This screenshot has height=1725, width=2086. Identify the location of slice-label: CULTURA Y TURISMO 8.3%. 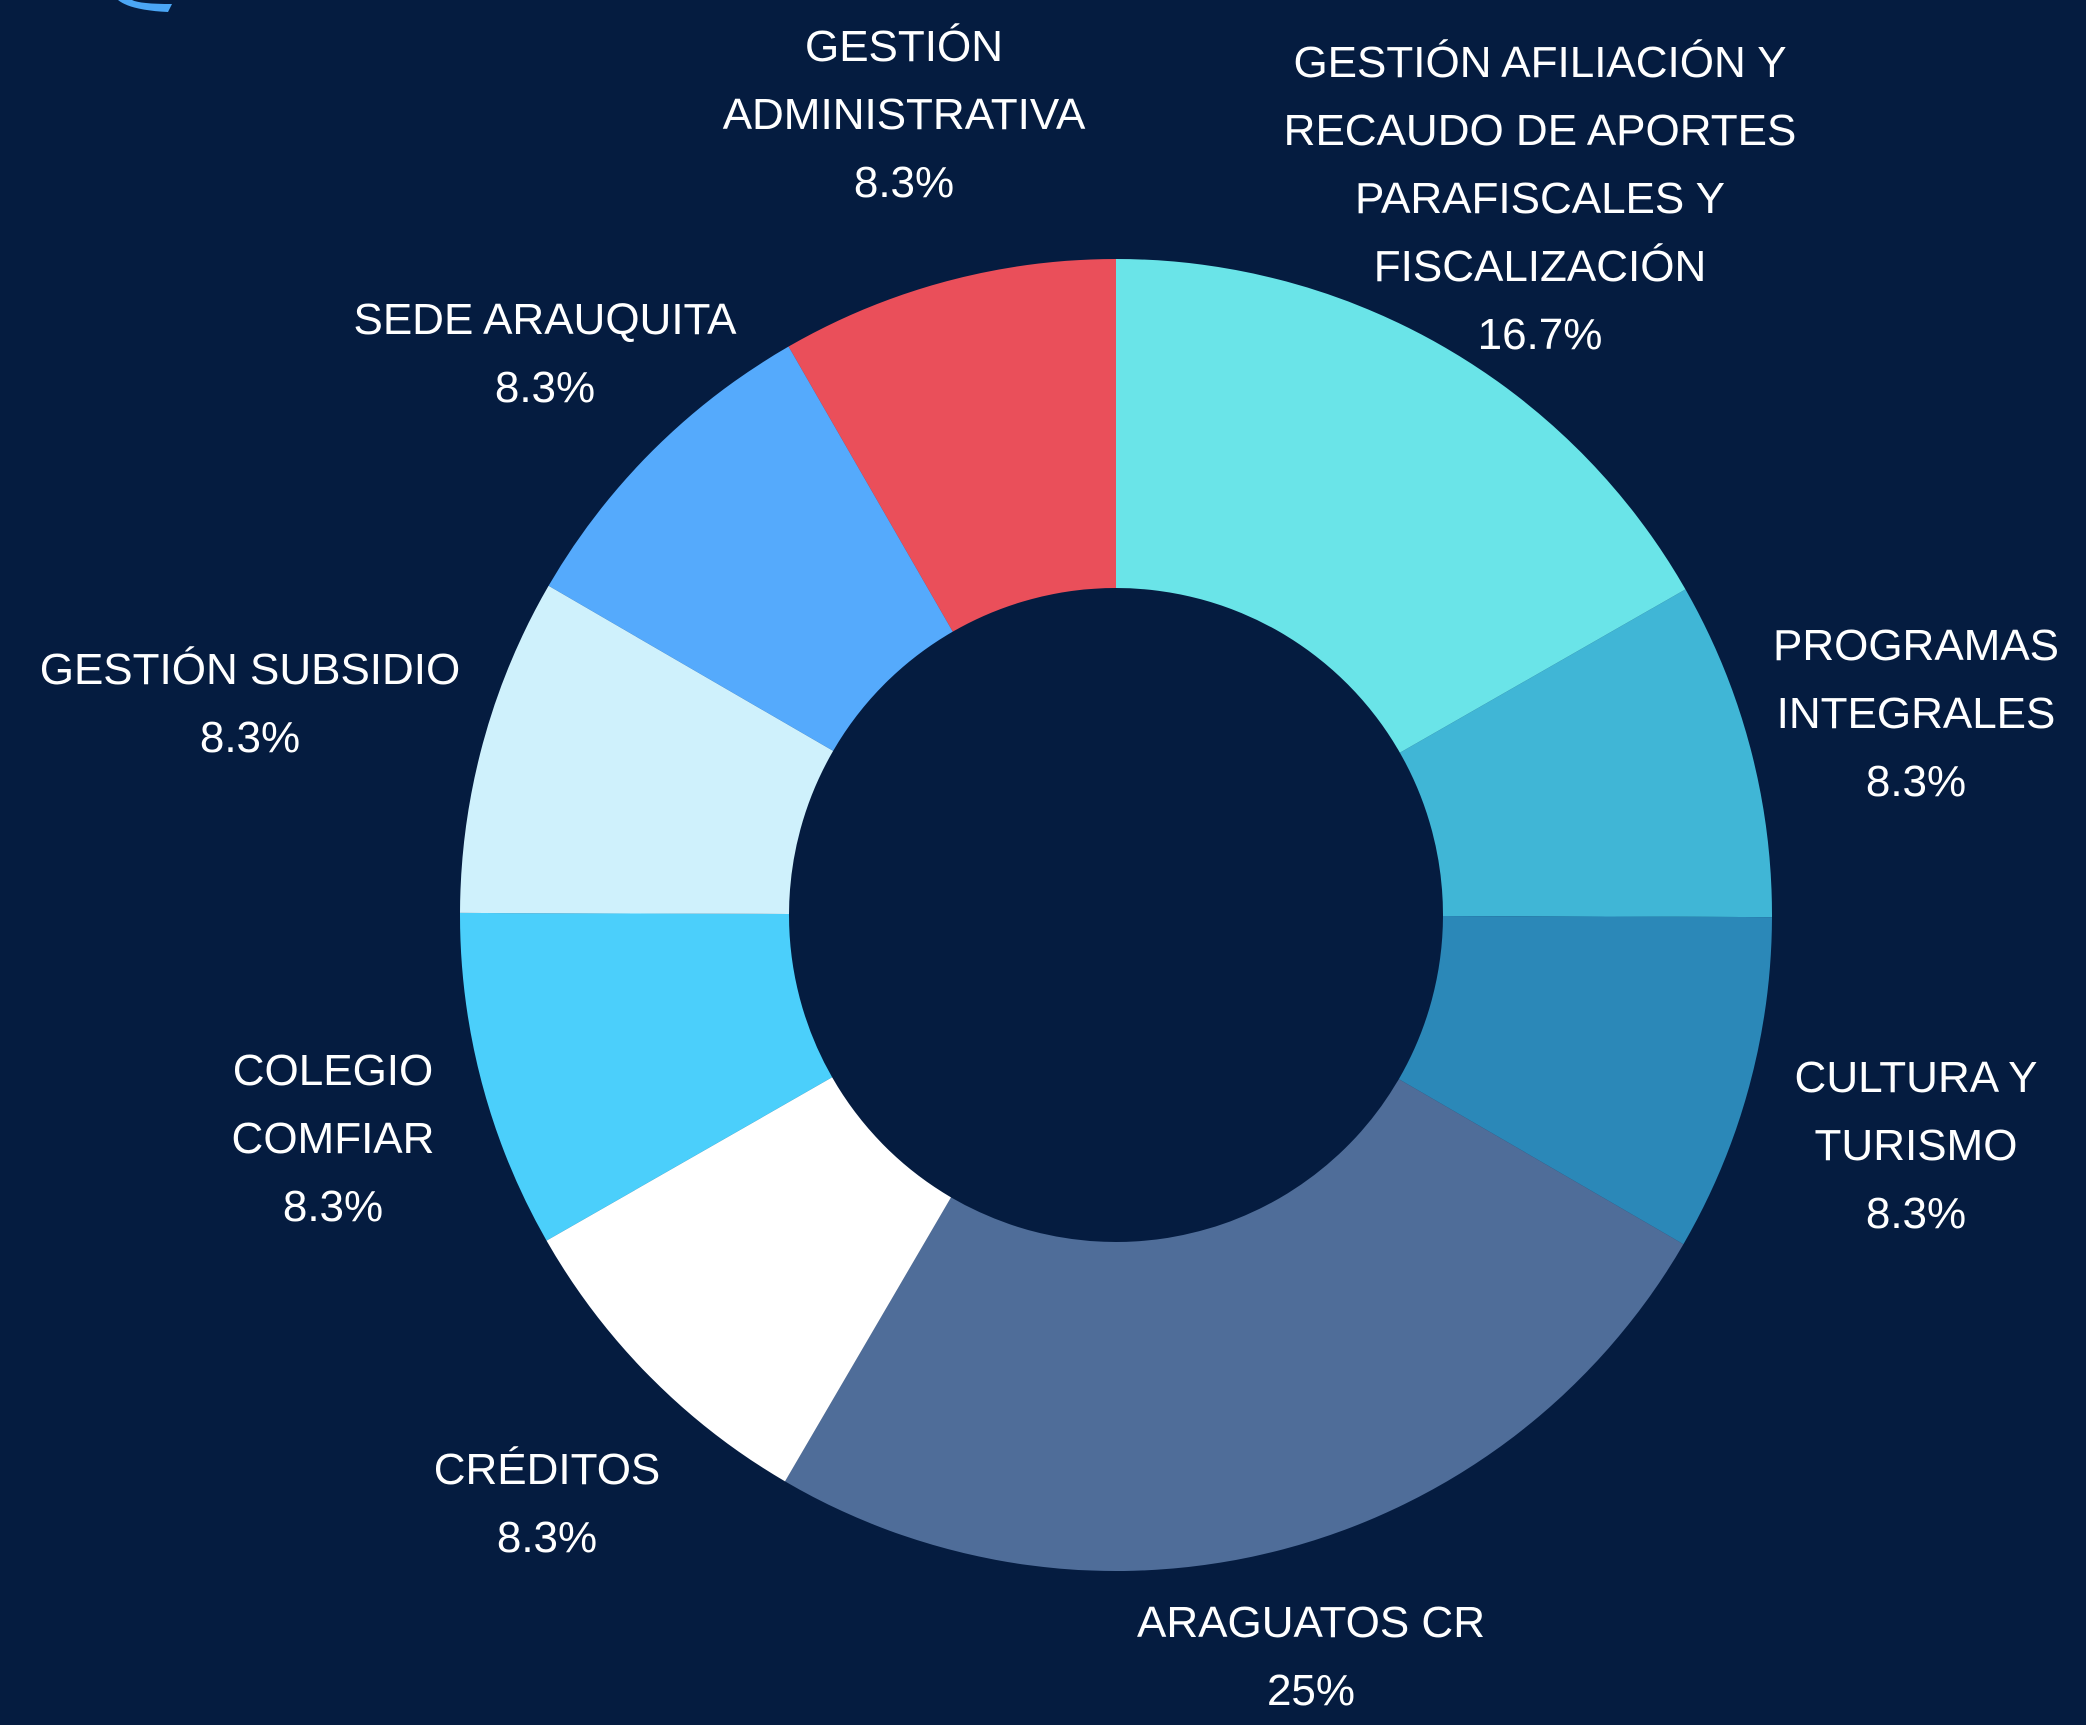
(1916, 1146).